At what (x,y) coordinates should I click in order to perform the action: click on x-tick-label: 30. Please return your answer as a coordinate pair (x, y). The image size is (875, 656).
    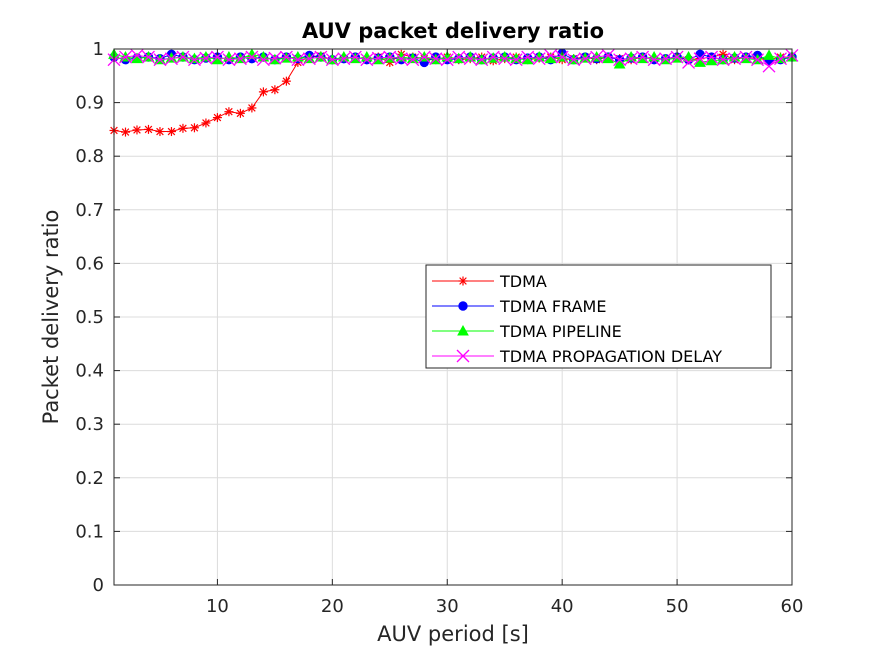
    Looking at the image, I should click on (447, 606).